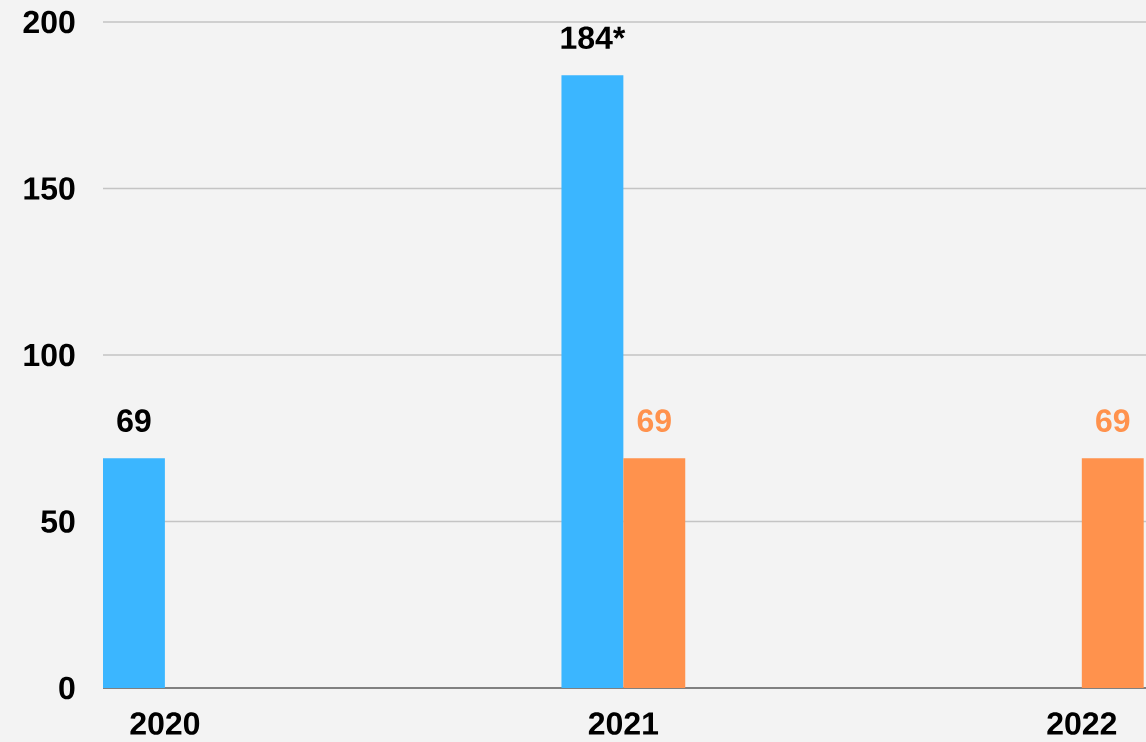  What do you see at coordinates (49, 355) in the screenshot?
I see `y-tick-label: 100` at bounding box center [49, 355].